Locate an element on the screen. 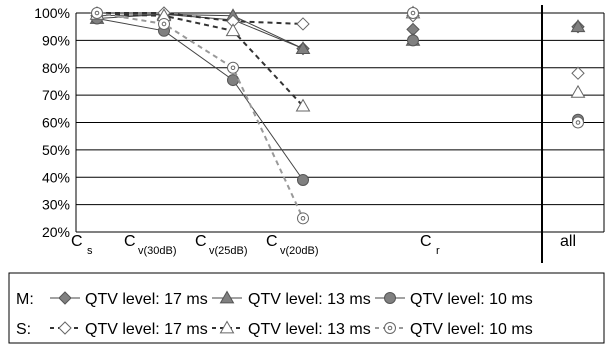  legend-row-prefix: S: is located at coordinates (23, 329).